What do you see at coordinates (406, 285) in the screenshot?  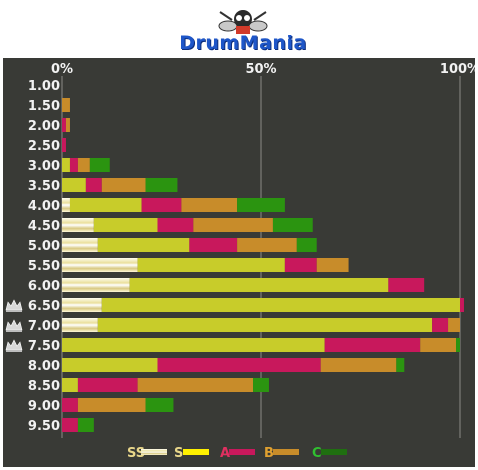 I see `bar-a-6.00` at bounding box center [406, 285].